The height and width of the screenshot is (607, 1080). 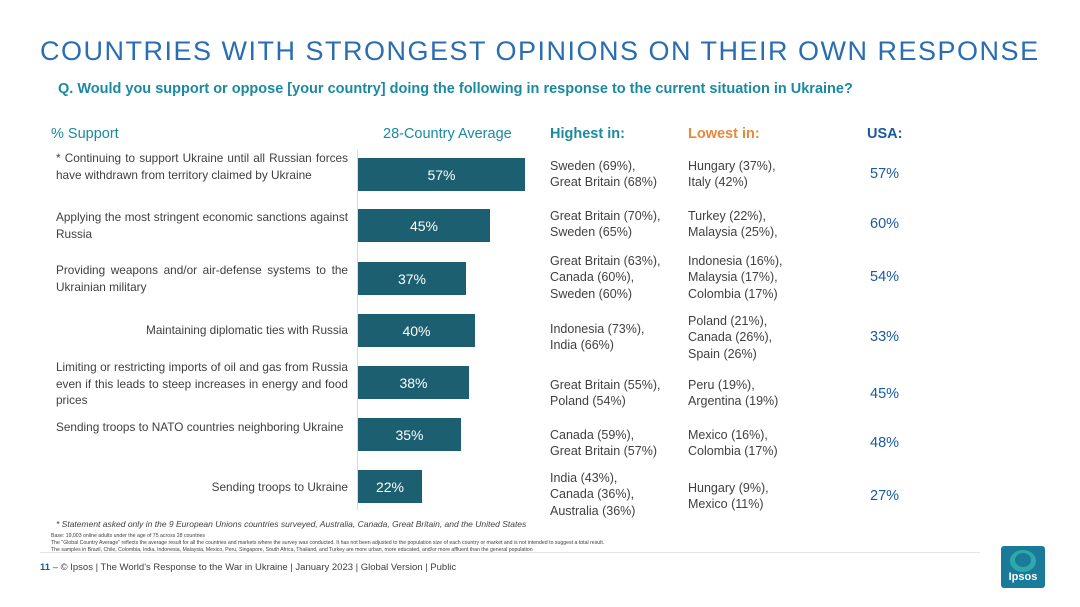 What do you see at coordinates (732, 174) in the screenshot?
I see `lowest-list: Hungary (37%), Italy (42%)` at bounding box center [732, 174].